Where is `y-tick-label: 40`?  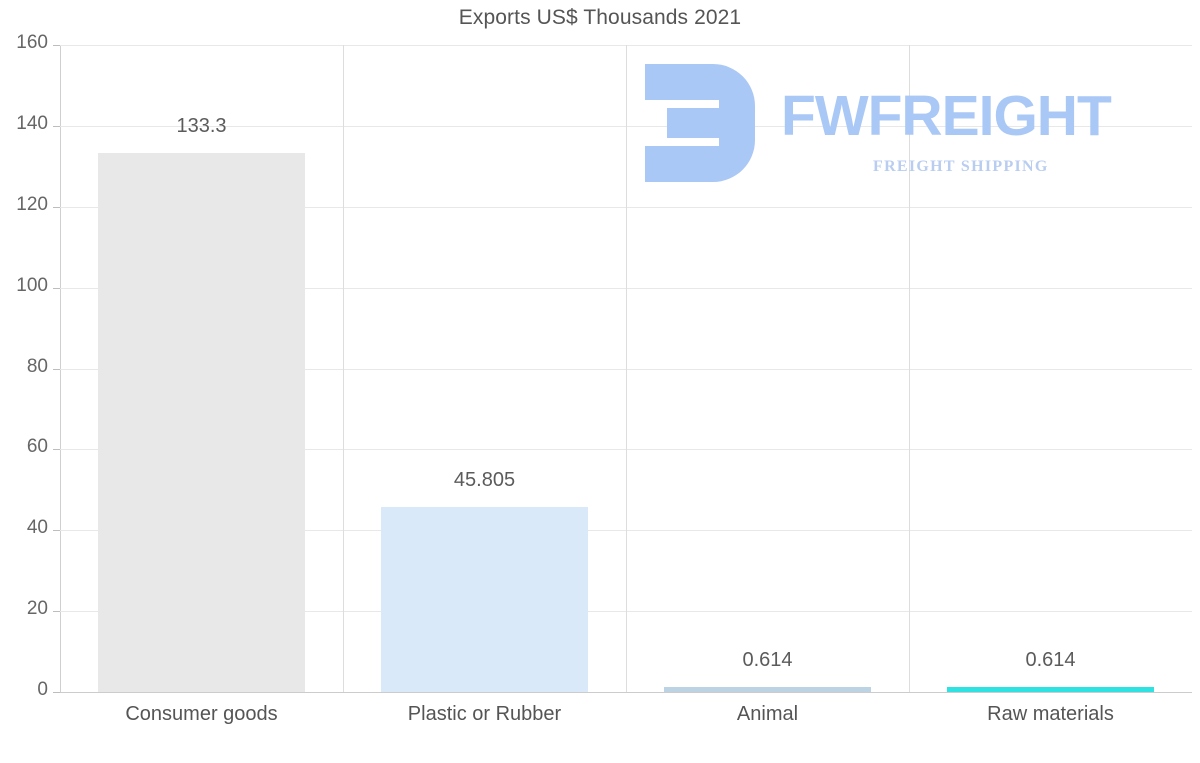
y-tick-label: 40 is located at coordinates (37, 528).